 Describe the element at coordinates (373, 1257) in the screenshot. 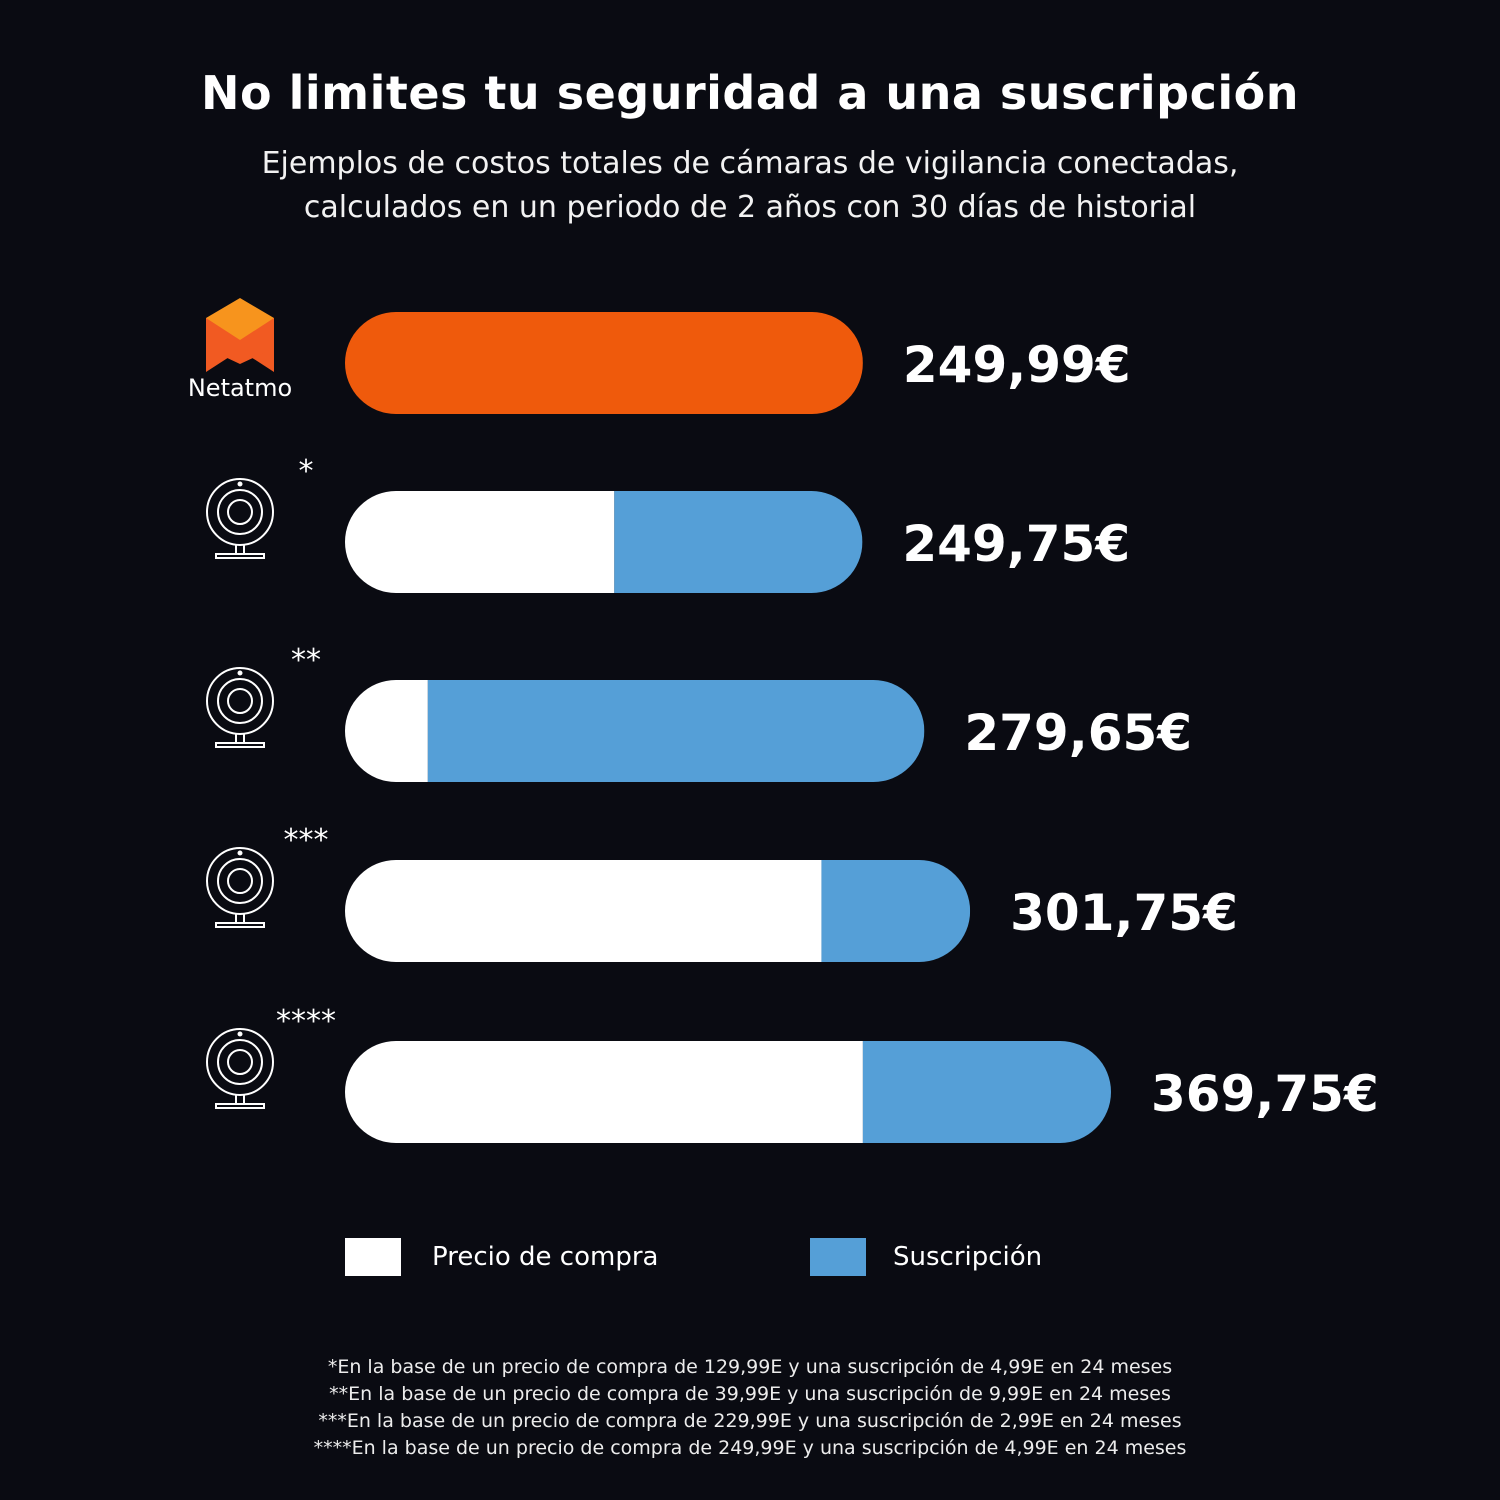

I see `legend-swatch-purchase` at that location.